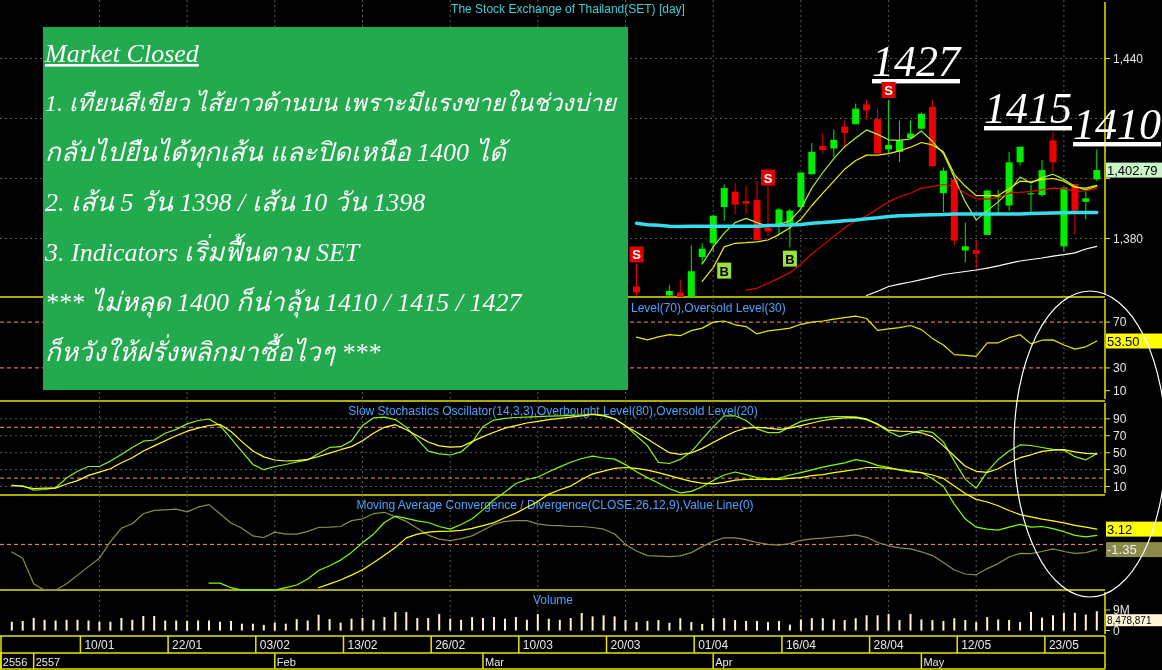  I want to click on annotation: B, so click(790, 259).